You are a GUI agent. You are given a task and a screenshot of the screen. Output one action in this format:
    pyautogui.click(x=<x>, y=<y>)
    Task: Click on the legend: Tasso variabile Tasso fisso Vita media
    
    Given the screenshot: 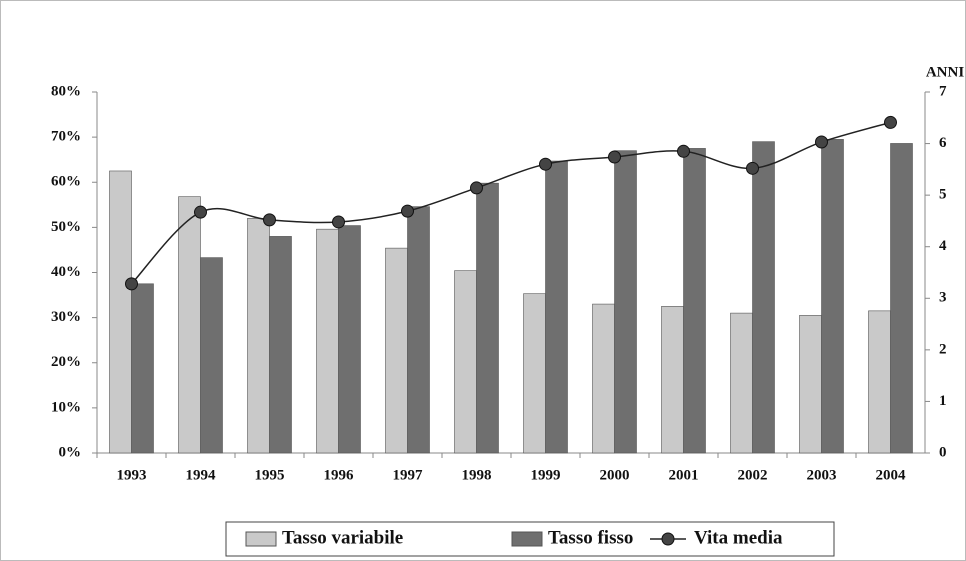 What is the action you would take?
    pyautogui.click(x=530, y=539)
    